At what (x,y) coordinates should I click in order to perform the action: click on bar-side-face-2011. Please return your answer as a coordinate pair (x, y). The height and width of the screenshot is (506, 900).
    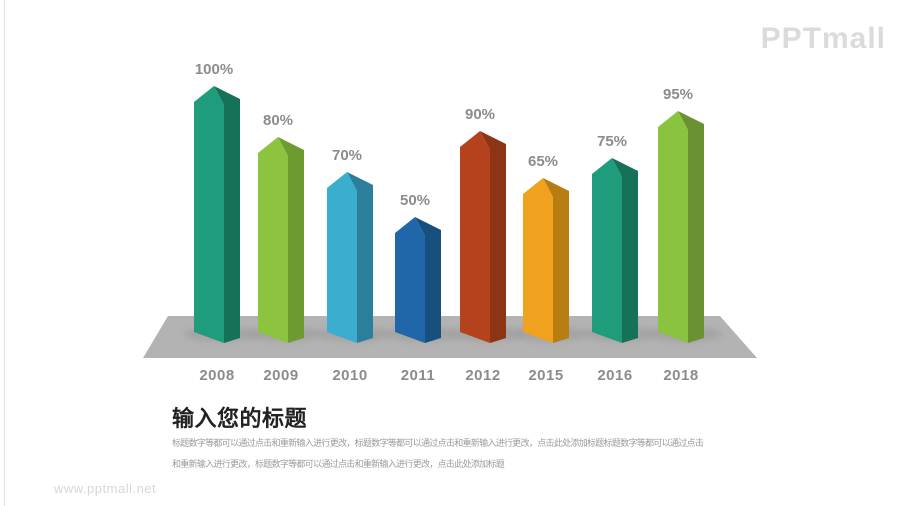
    Looking at the image, I should click on (428, 280).